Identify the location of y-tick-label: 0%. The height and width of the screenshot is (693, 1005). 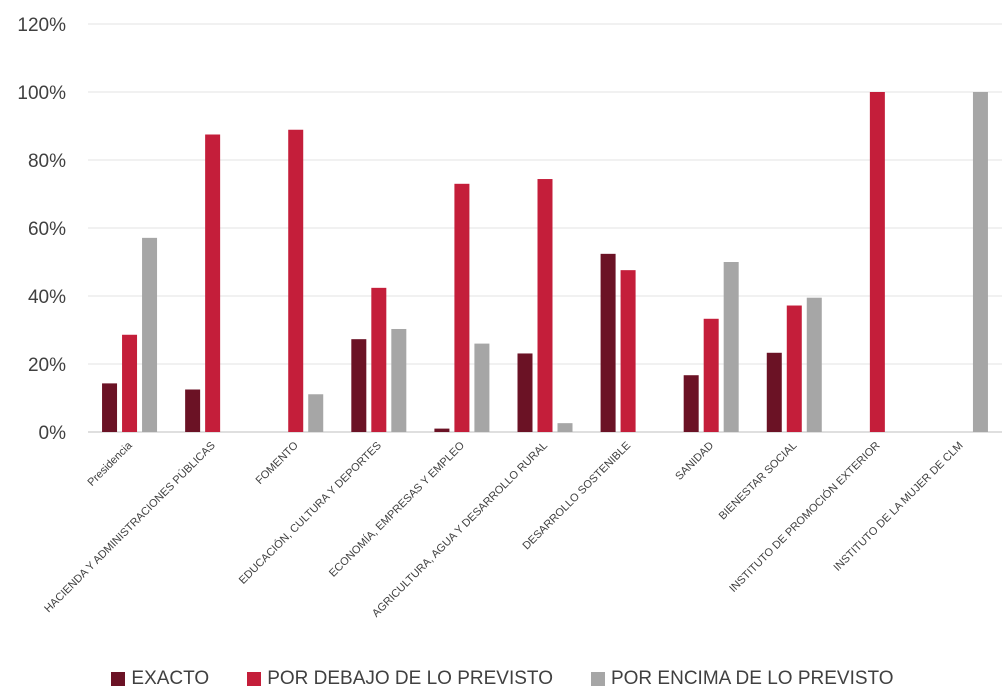
(53, 433).